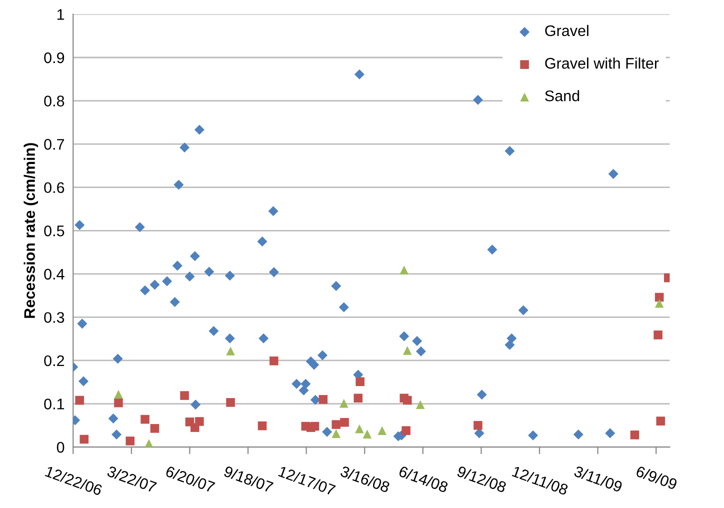 This screenshot has height=508, width=724. Describe the element at coordinates (566, 30) in the screenshot. I see `legend-label: Gravel` at that location.